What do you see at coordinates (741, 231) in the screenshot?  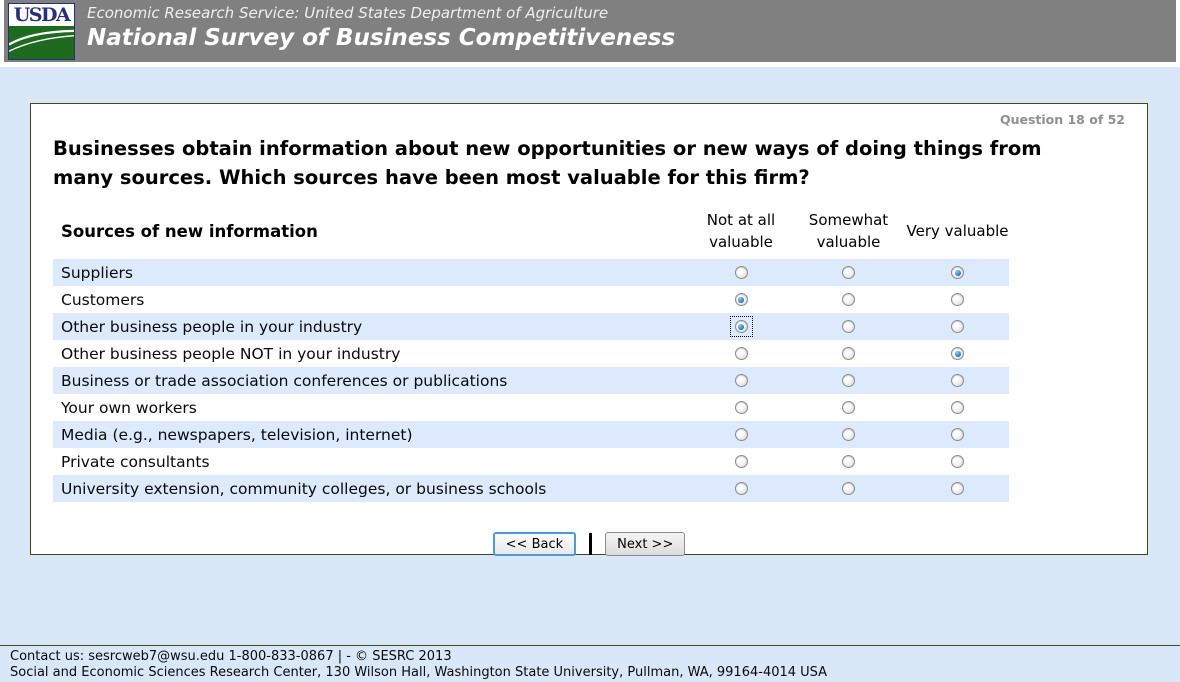 I see `column-header-not-at-all: Not at all valuable` at bounding box center [741, 231].